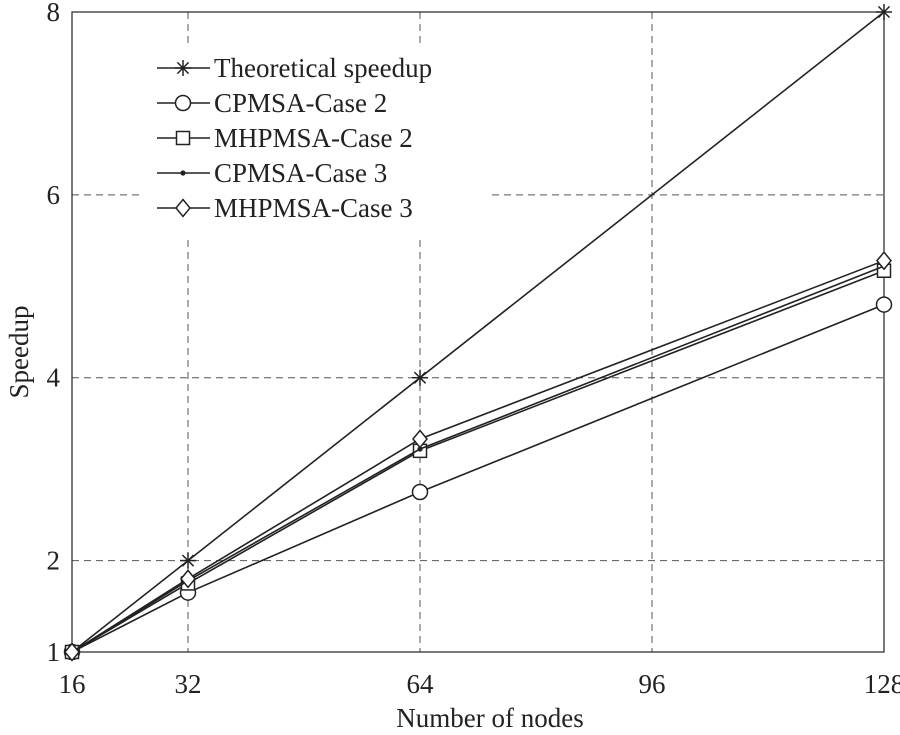  I want to click on x-axis-label: Number of nodes, so click(489, 718).